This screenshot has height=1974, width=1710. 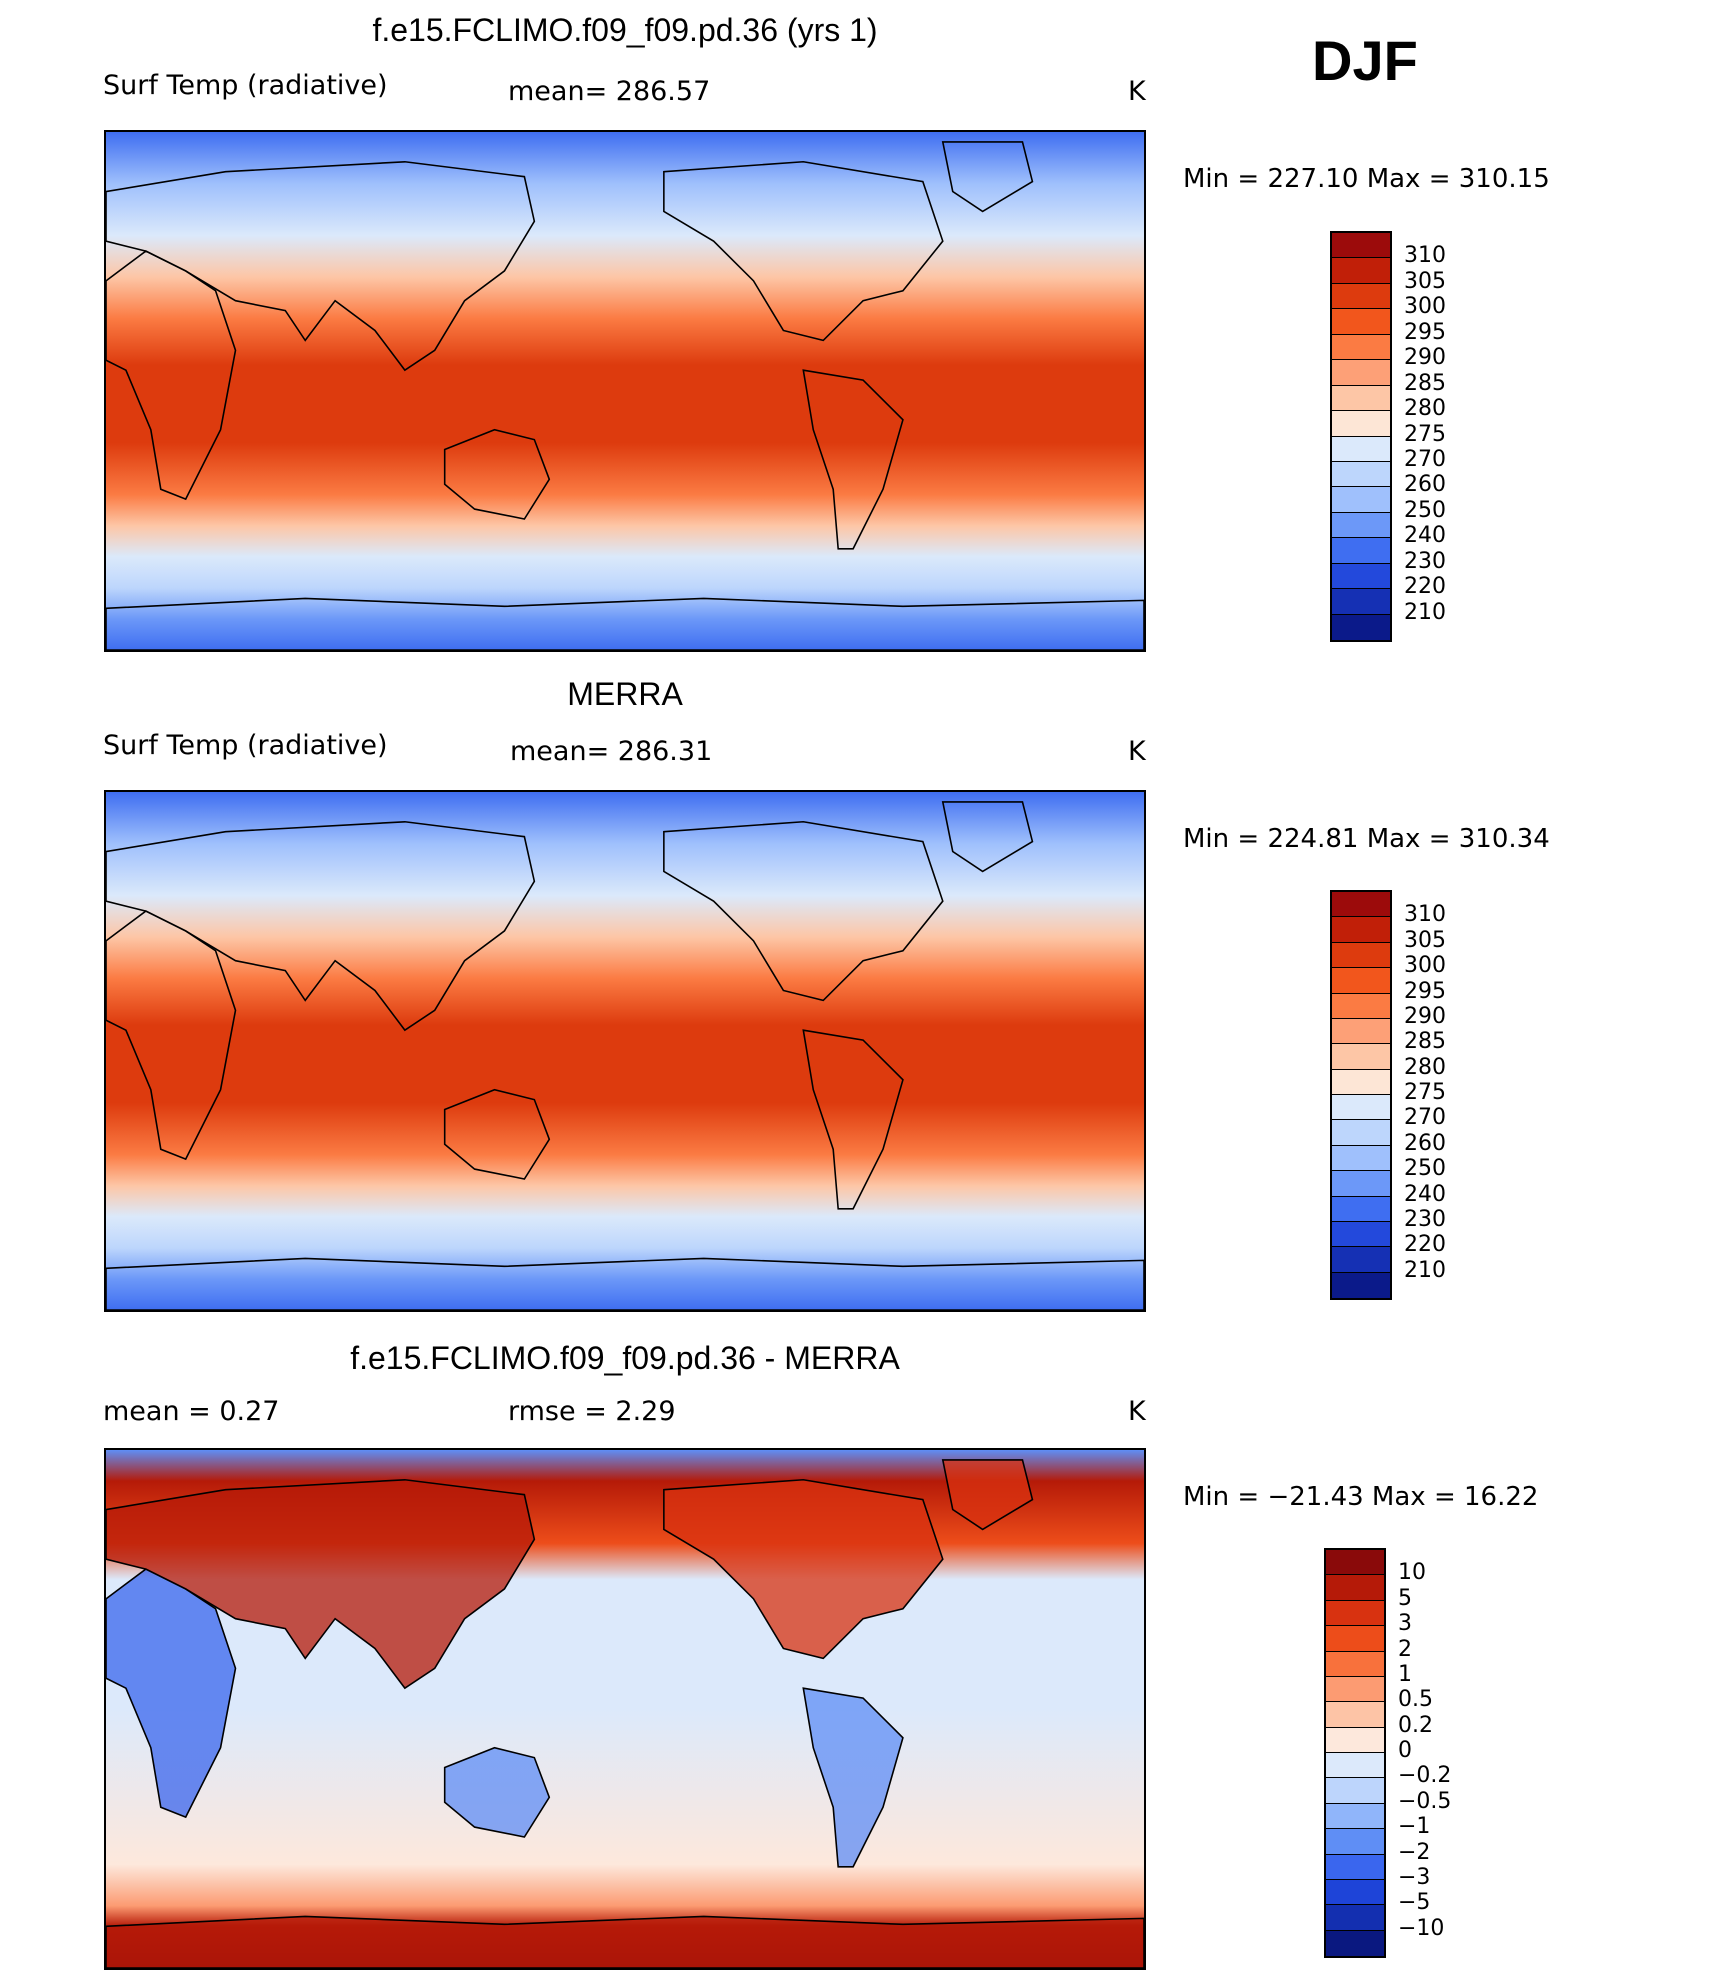 I want to click on colorbar-tick-label: 280, so click(x=1425, y=409).